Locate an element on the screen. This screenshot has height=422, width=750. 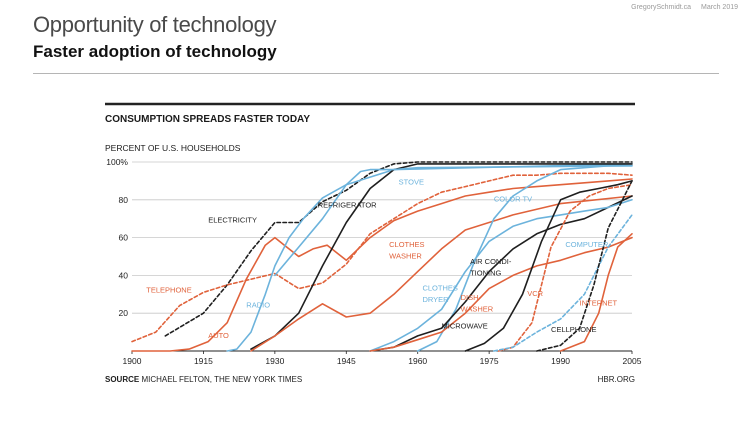
x-tick-label-1990: 1990 is located at coordinates (560, 361).